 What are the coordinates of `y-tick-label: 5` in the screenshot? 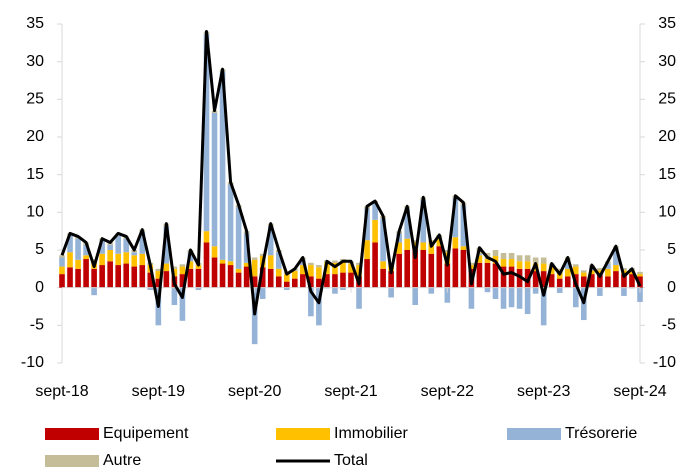 It's located at (39, 249).